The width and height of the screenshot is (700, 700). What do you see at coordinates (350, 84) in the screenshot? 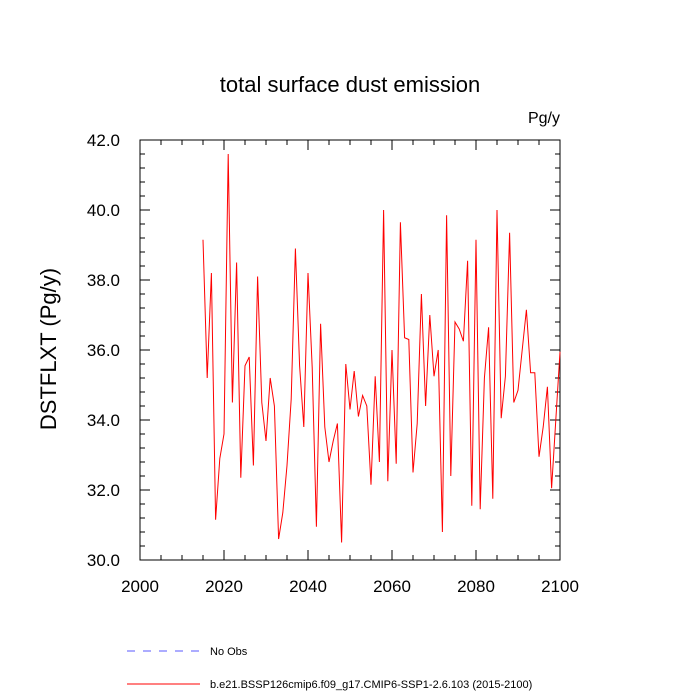
I see `chart-title: total surface dust emission` at bounding box center [350, 84].